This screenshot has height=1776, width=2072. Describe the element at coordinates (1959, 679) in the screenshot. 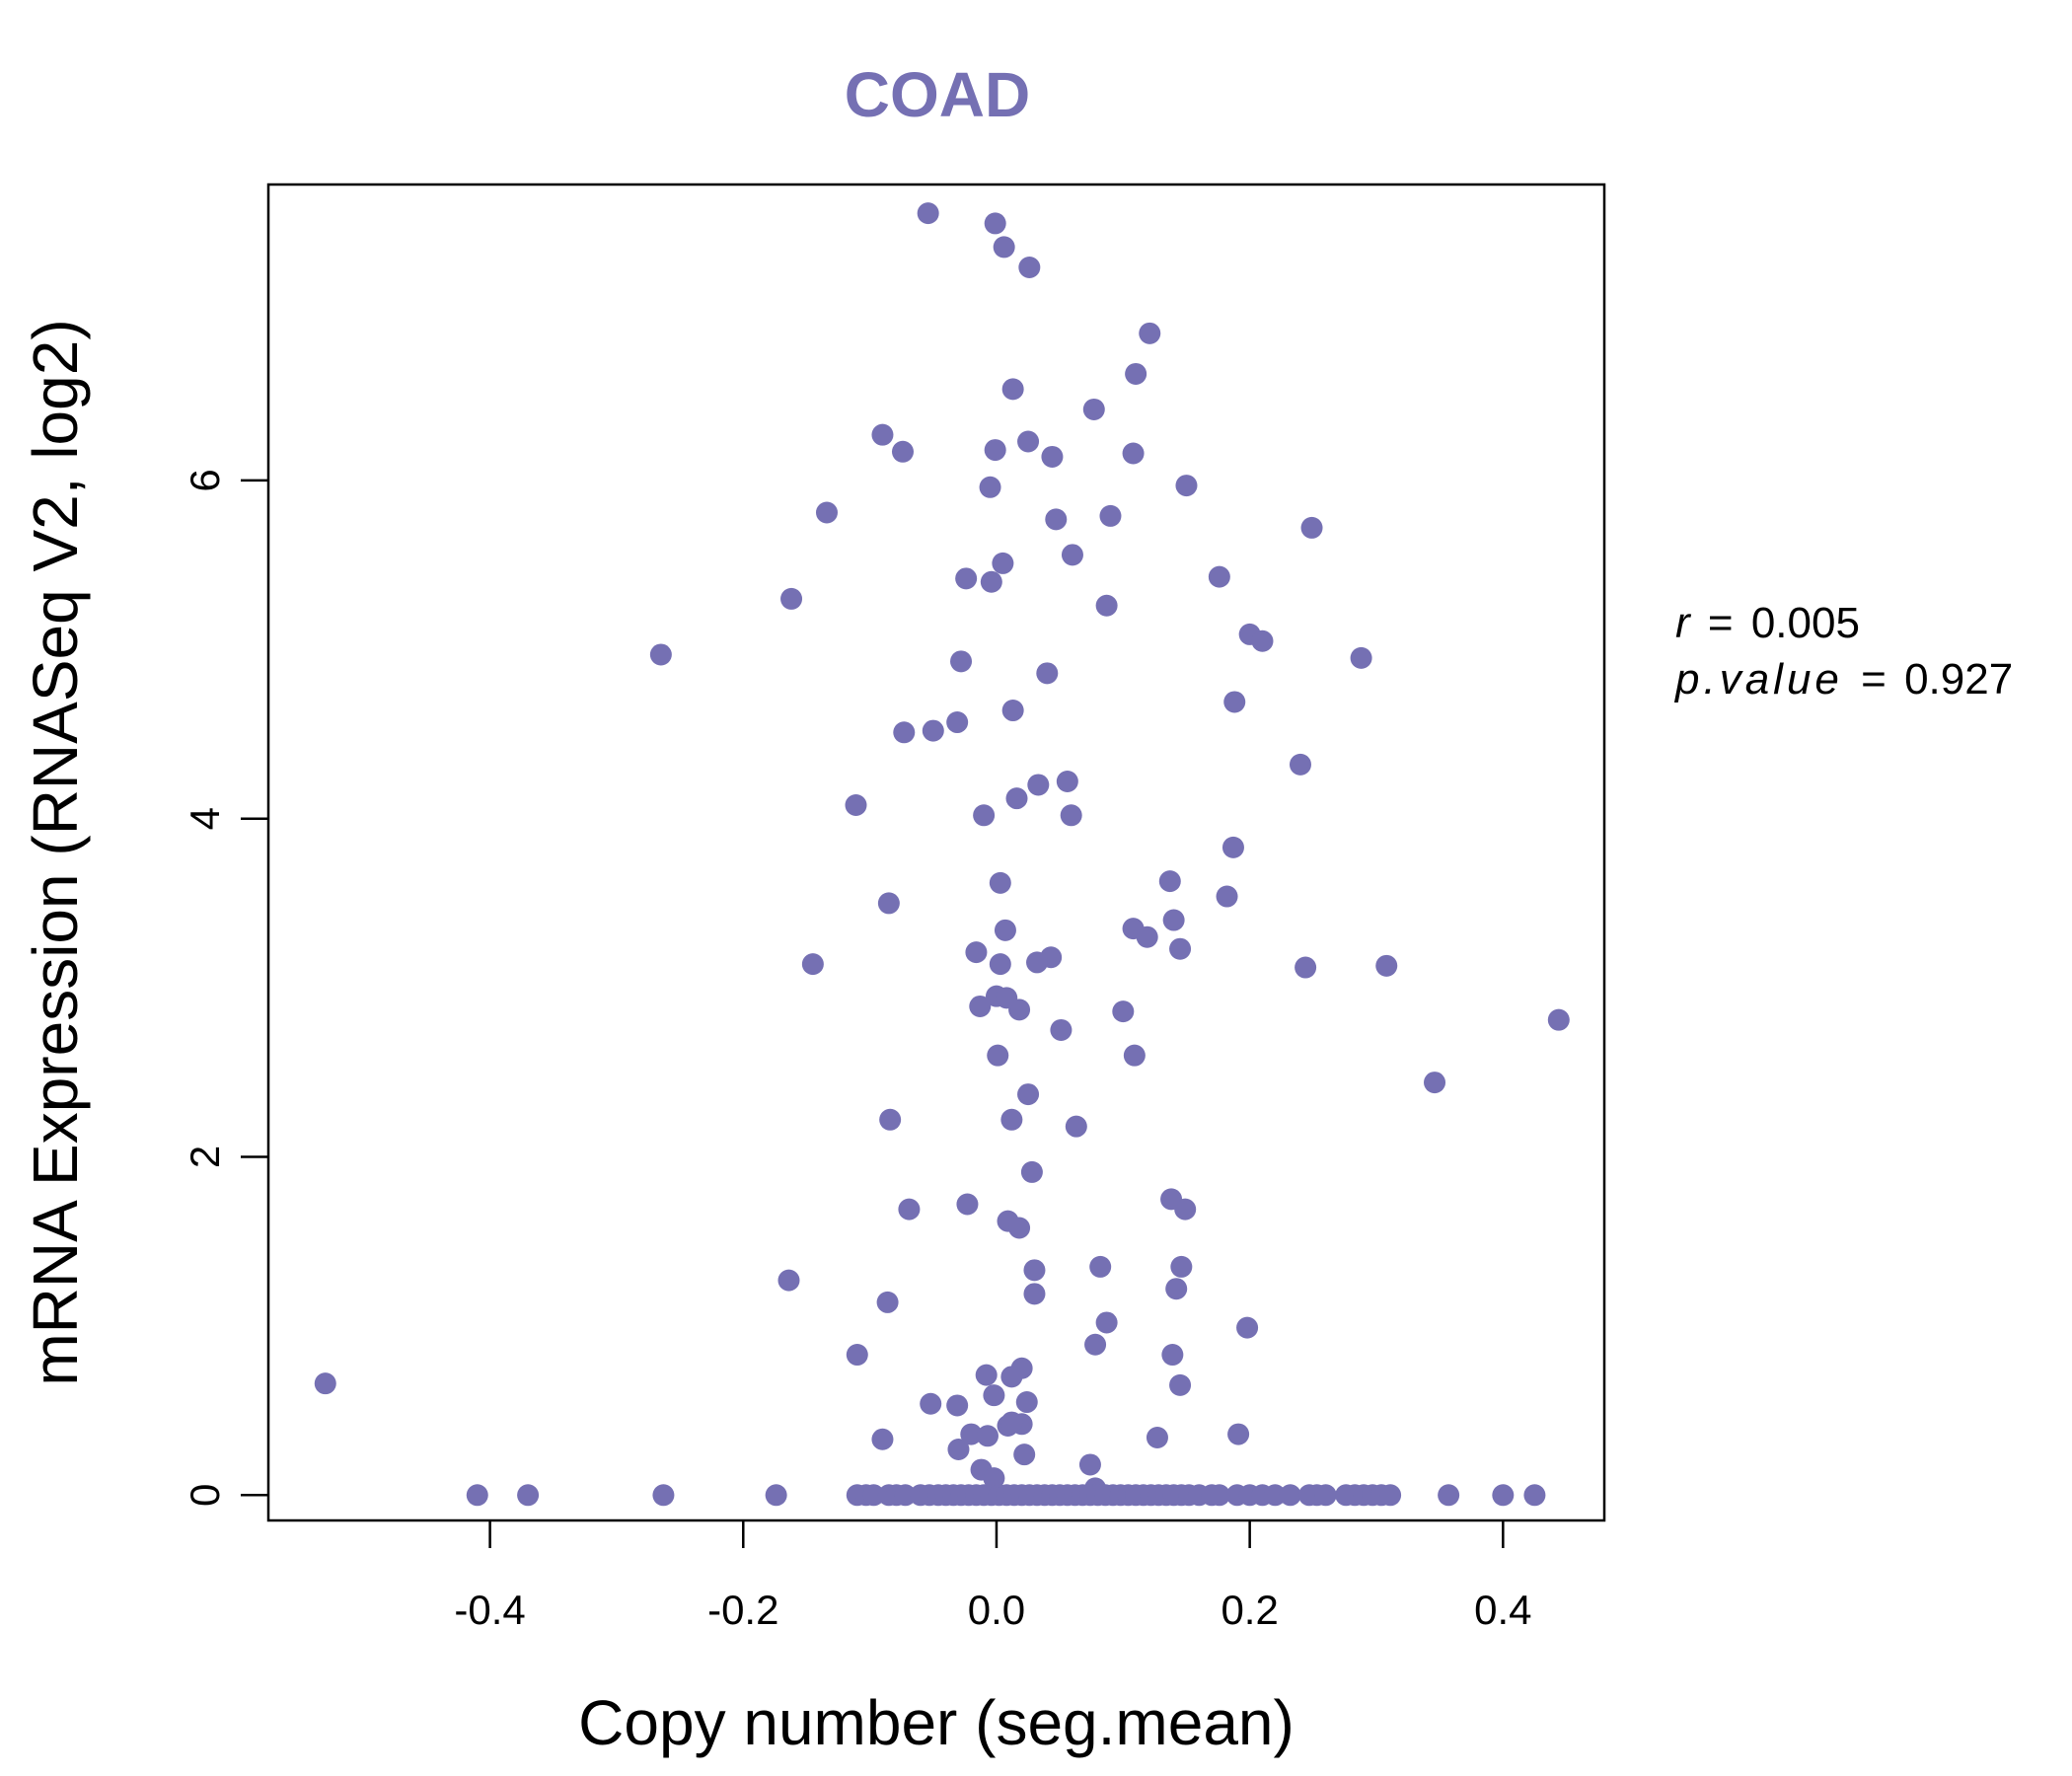

I see `p-value: 0.927` at that location.